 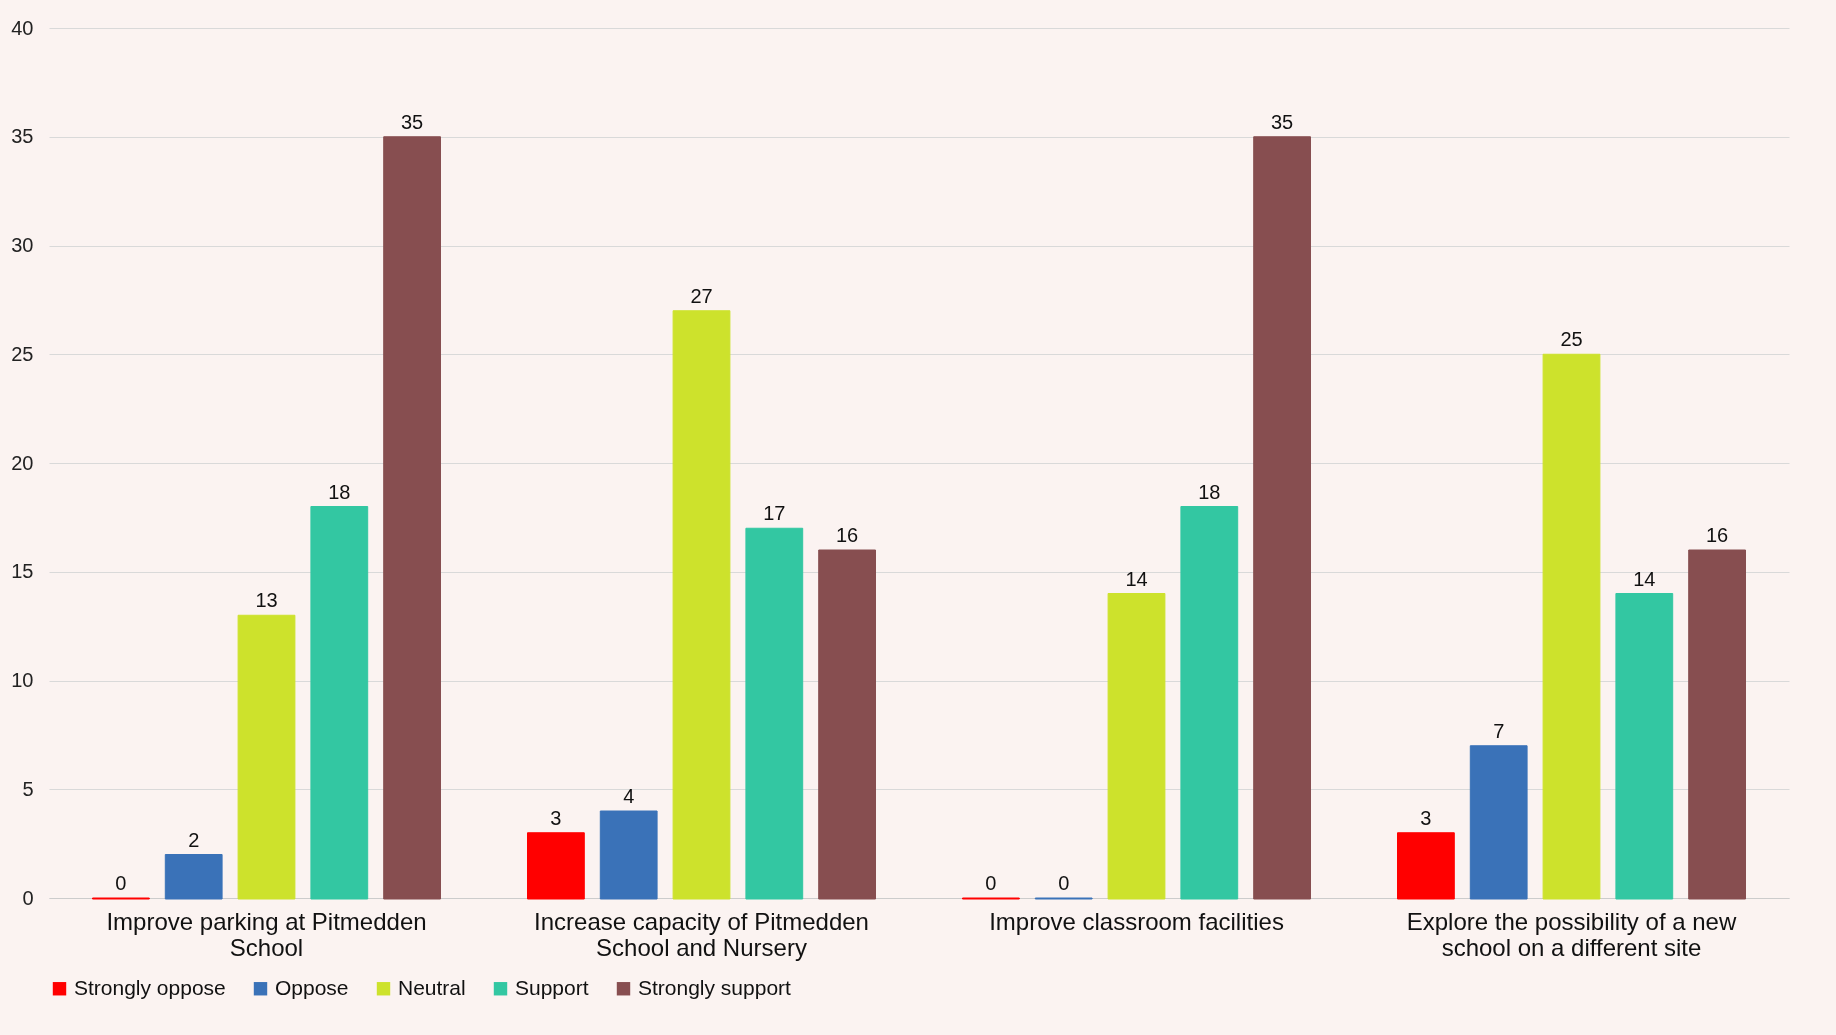 What do you see at coordinates (629, 796) in the screenshot?
I see `data-label: 4` at bounding box center [629, 796].